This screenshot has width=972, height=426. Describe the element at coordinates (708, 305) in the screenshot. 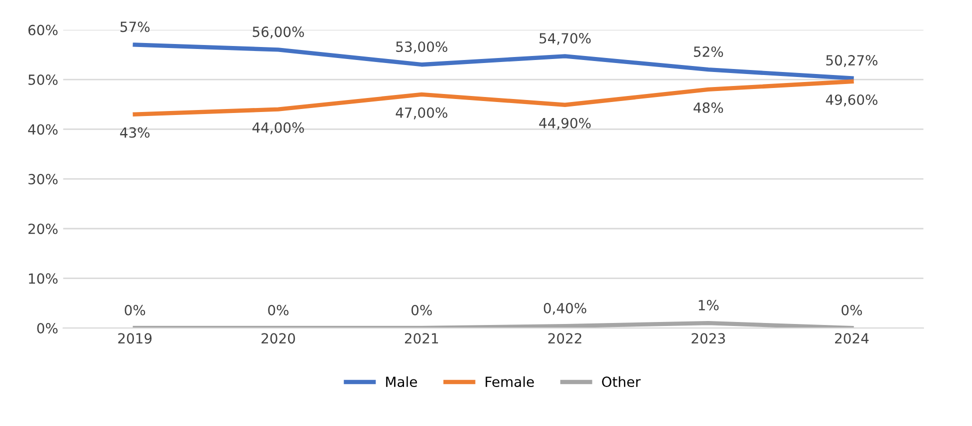

I see `data-label: 1%` at that location.